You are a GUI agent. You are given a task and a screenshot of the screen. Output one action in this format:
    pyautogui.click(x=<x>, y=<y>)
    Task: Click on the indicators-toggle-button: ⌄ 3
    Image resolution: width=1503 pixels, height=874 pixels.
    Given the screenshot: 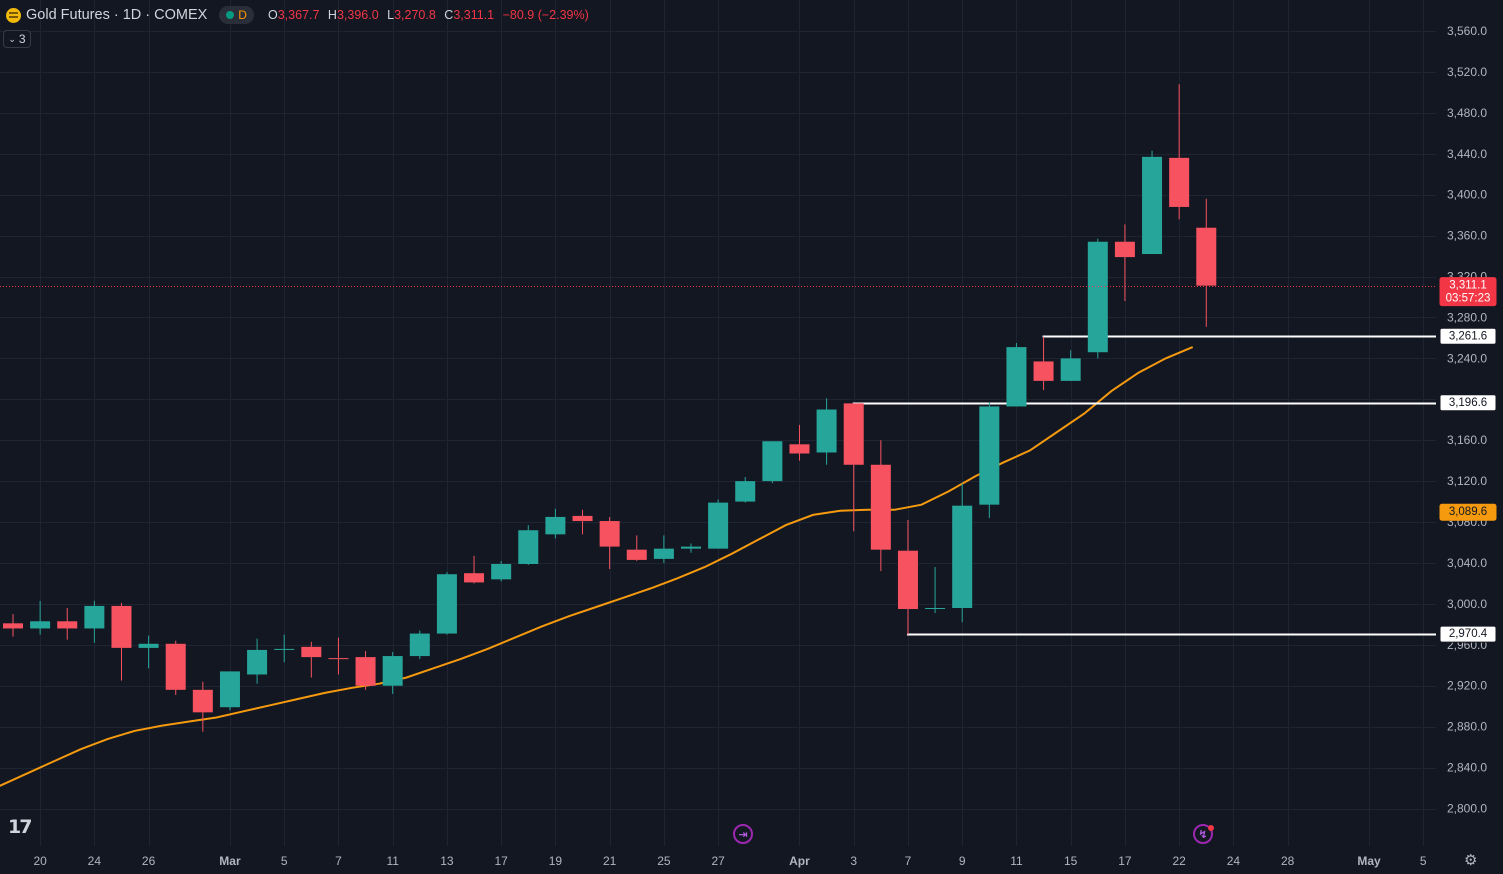 What is the action you would take?
    pyautogui.click(x=17, y=39)
    